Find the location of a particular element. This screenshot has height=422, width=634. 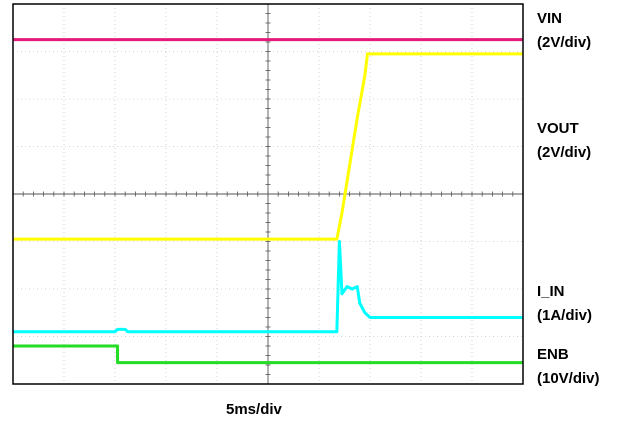

series-scale-enb: (10V/div) is located at coordinates (568, 378).